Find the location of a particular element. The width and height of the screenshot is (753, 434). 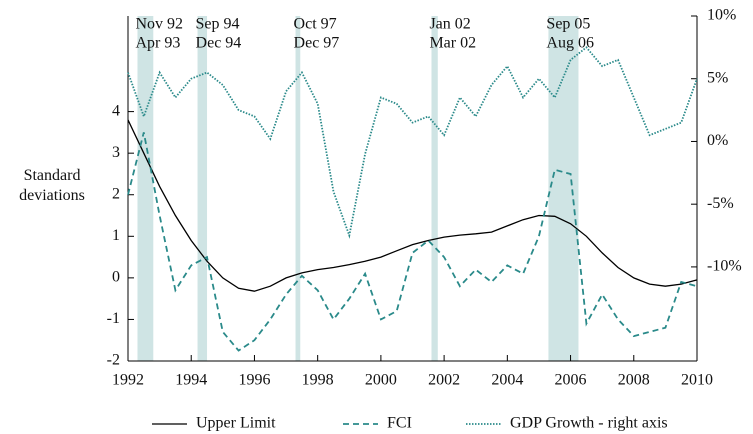

x-tick-label: 1992 is located at coordinates (128, 380).